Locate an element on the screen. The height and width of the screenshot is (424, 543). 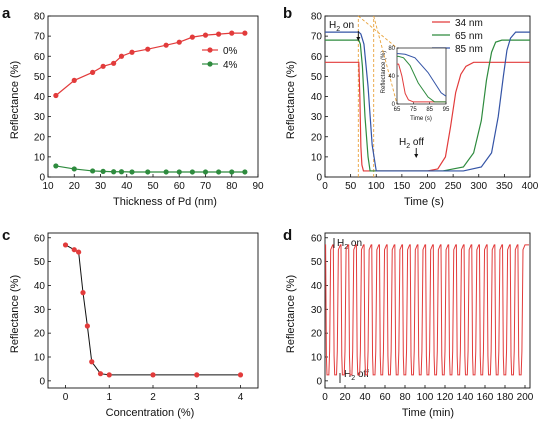
annotation-h2-on-b: H2 on is located at coordinates (341, 26).